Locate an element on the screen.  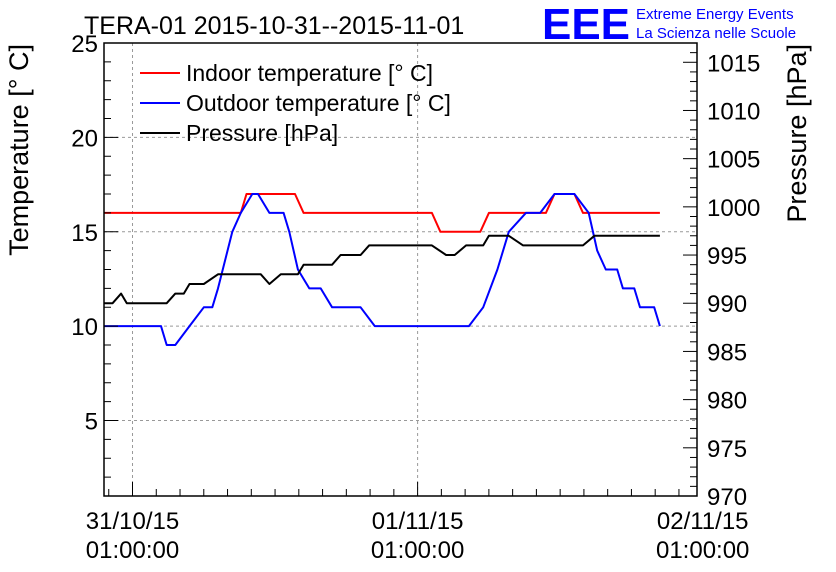
x-tick-label-date: 31/10/15 is located at coordinates (132, 521).